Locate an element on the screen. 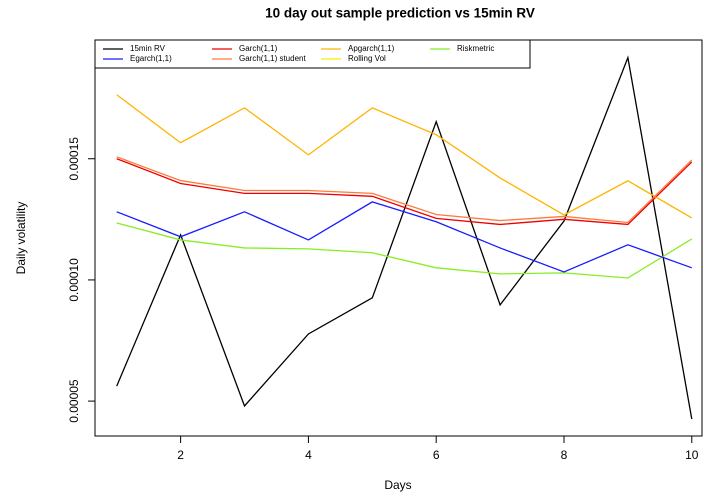  x-tick-label: 10 is located at coordinates (692, 455).